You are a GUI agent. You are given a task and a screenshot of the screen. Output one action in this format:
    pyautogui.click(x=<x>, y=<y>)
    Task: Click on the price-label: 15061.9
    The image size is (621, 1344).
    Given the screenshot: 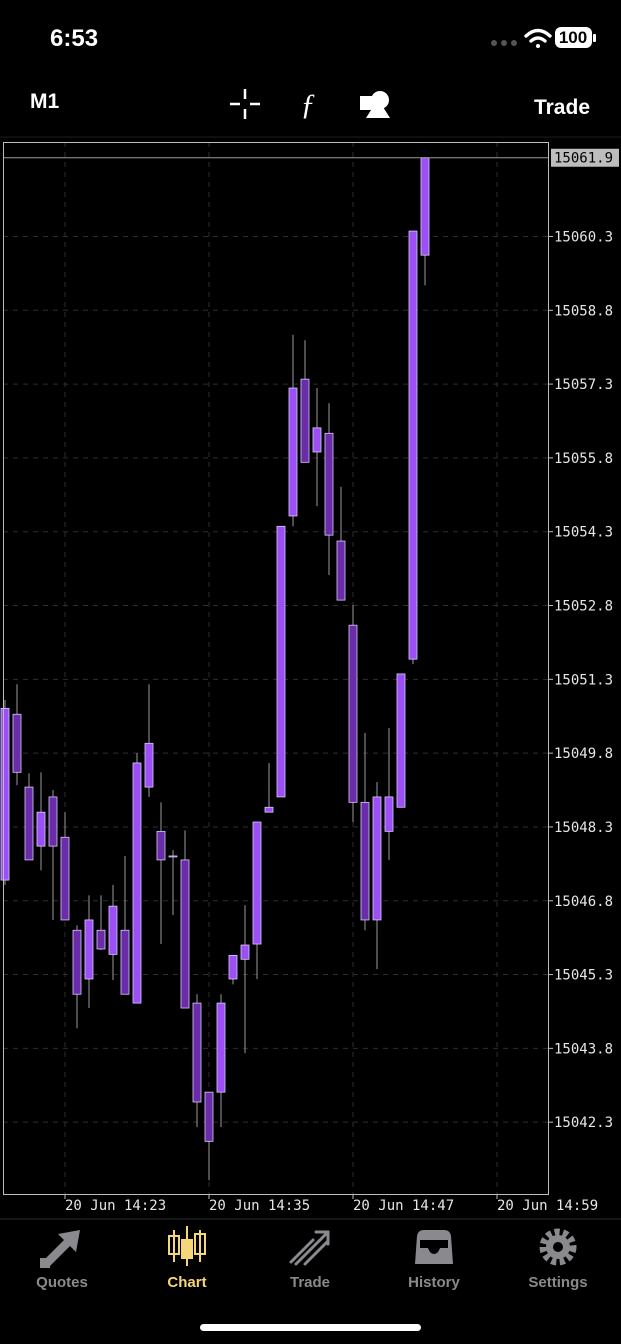 What is the action you would take?
    pyautogui.click(x=583, y=159)
    